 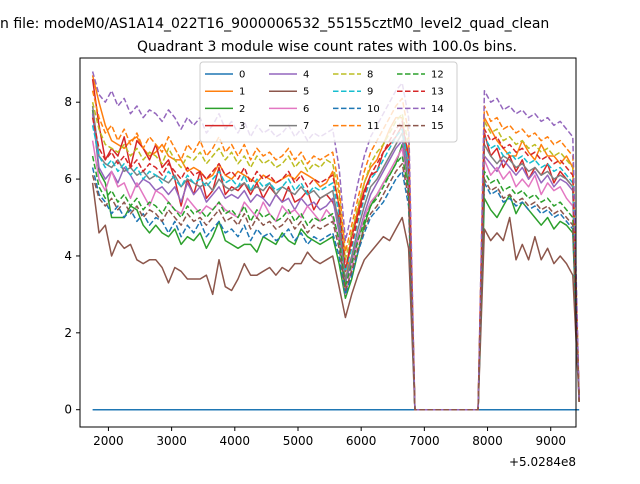 I want to click on x-tick-label: 2000, so click(x=108, y=441).